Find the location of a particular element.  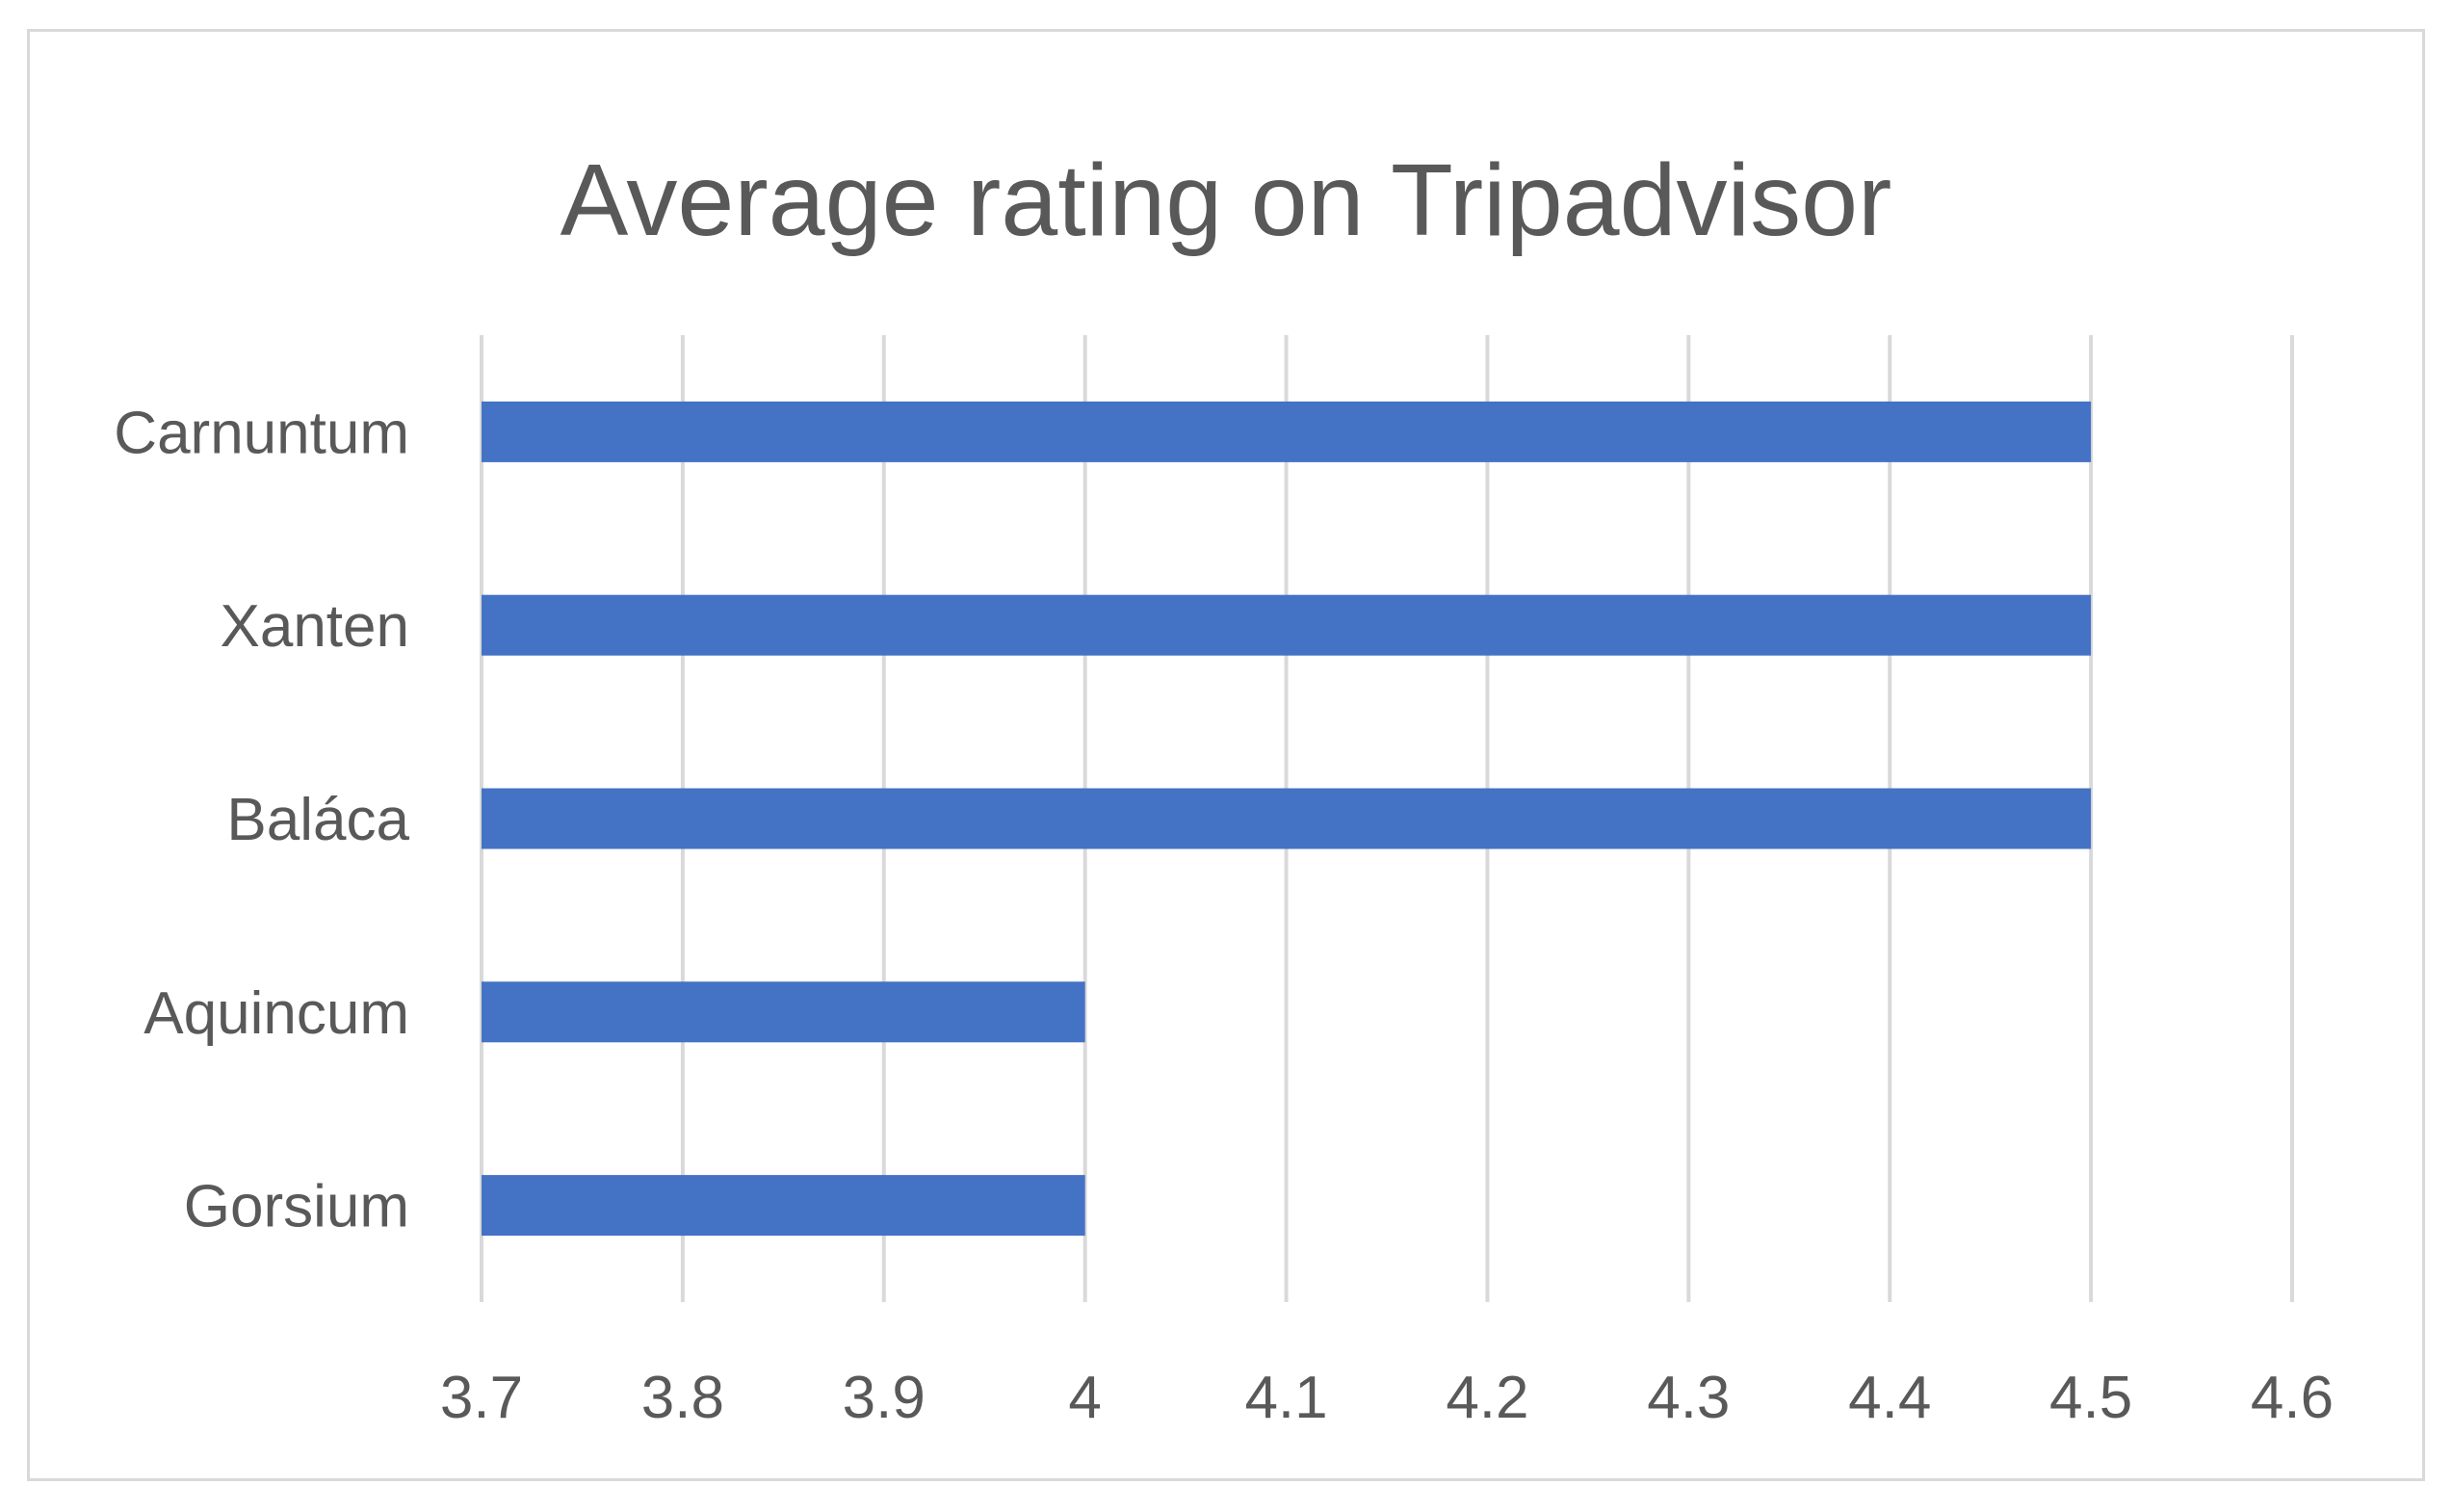

x-tick-label: 4.3 is located at coordinates (1688, 1398).